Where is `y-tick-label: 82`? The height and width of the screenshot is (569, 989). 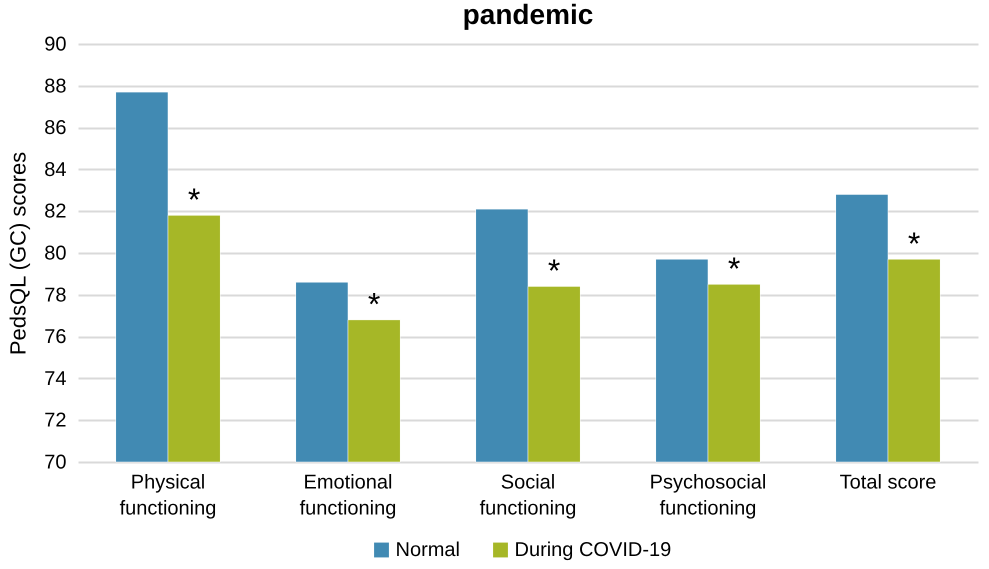
y-tick-label: 82 is located at coordinates (55, 211).